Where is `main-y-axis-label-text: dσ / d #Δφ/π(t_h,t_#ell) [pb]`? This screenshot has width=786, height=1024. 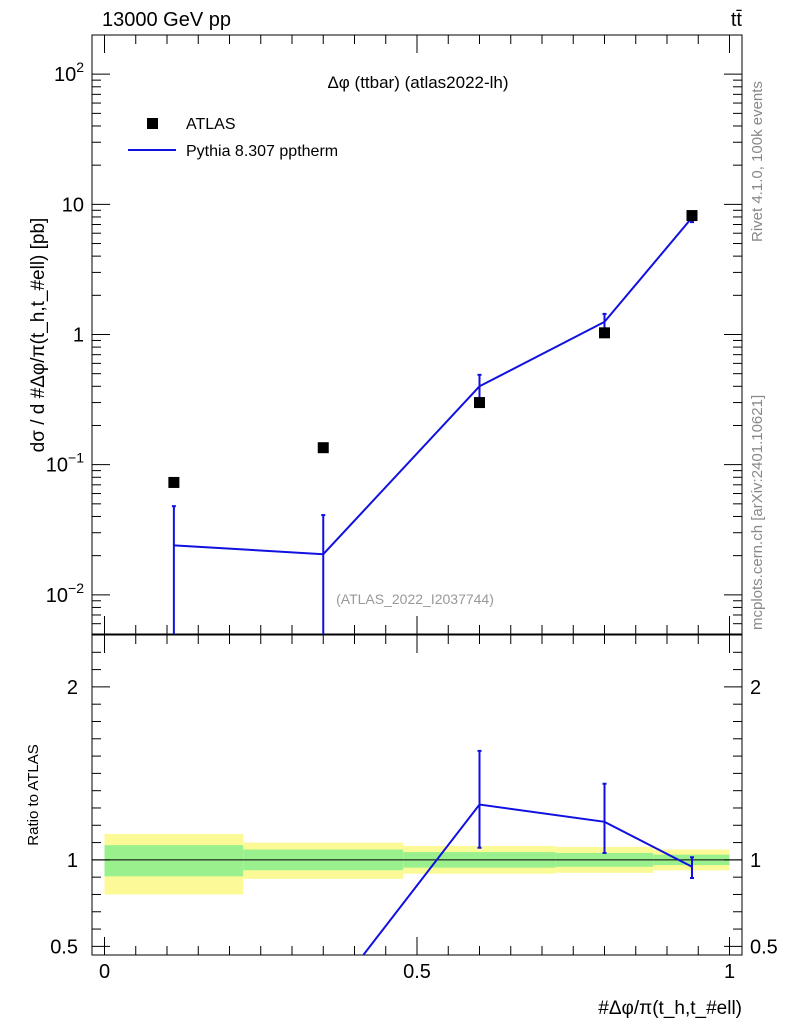 main-y-axis-label-text: dσ / d #Δφ/π(t_h,t_#ell) [pb] is located at coordinates (38, 335).